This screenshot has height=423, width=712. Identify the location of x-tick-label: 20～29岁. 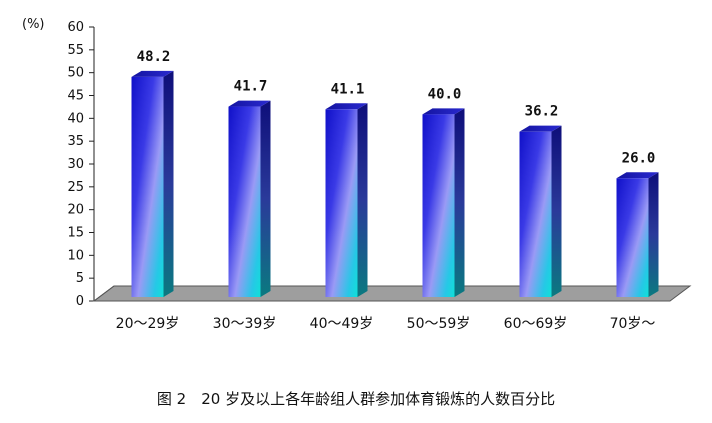
(148, 324).